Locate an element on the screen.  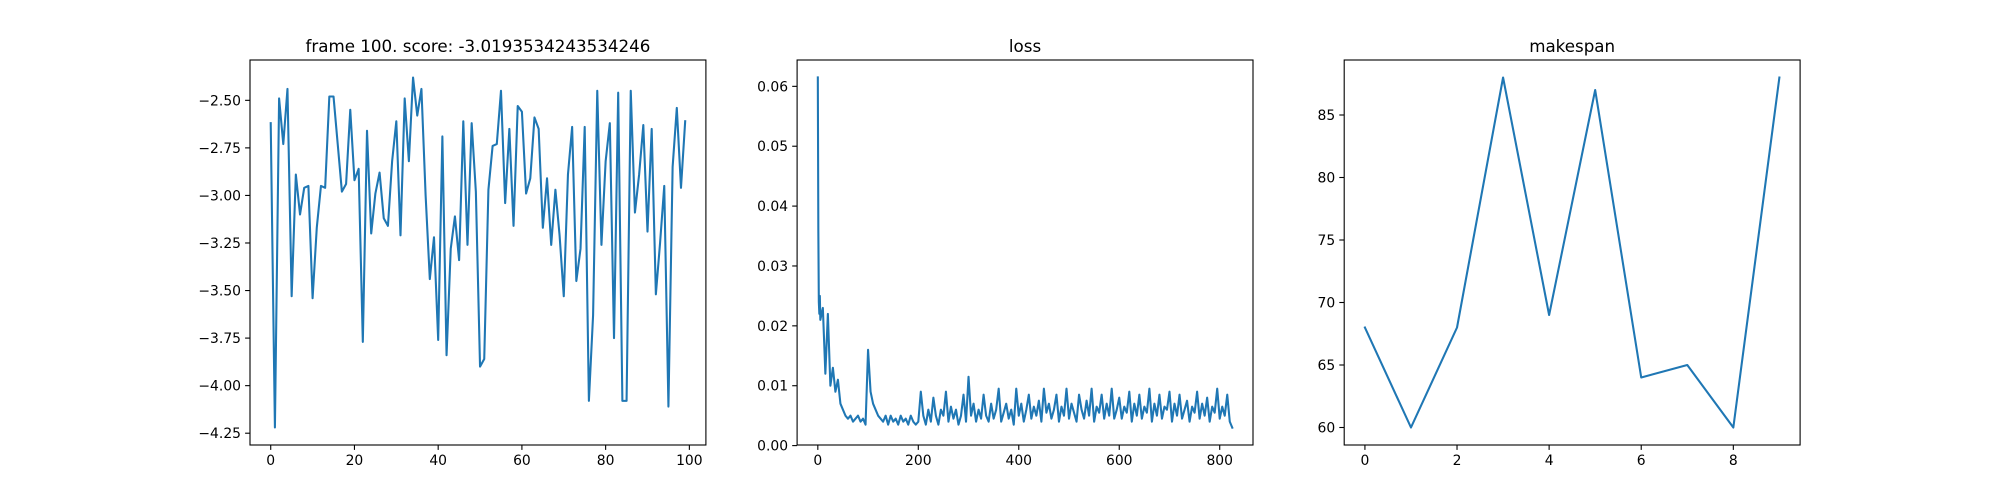
y-tick-label: 0.02 is located at coordinates (772, 327).